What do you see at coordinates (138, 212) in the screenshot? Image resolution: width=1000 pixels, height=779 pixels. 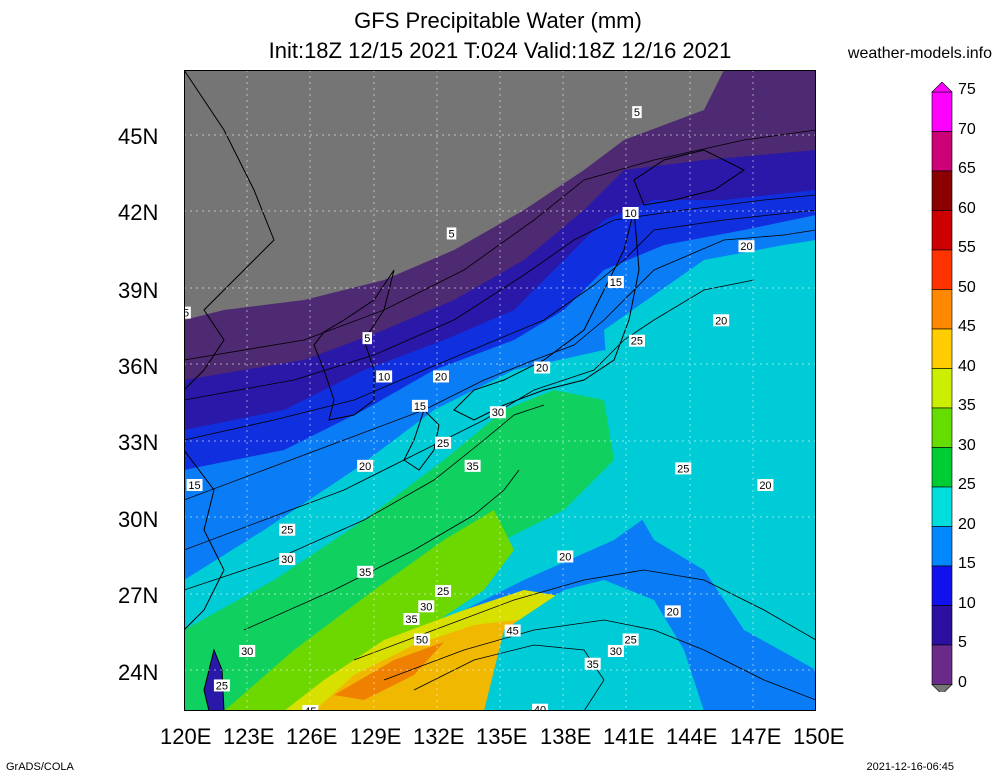 I see `lat-label-42n: 42N` at bounding box center [138, 212].